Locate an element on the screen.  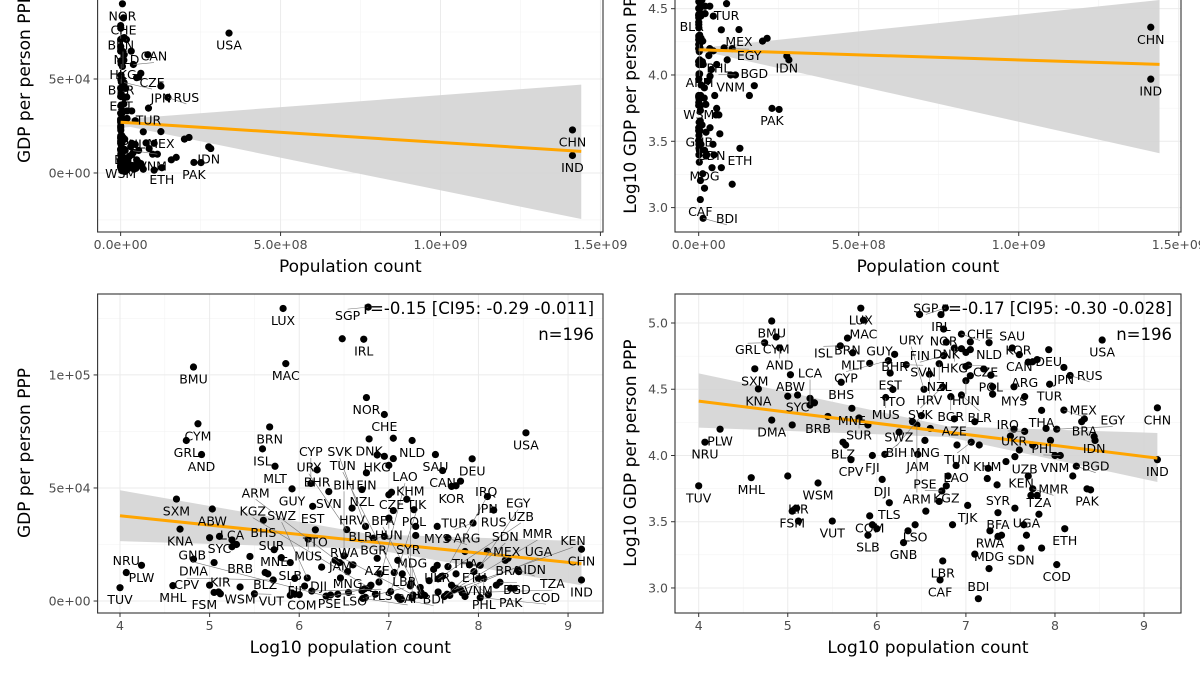
data-point-vut is located at coordinates (832, 521).